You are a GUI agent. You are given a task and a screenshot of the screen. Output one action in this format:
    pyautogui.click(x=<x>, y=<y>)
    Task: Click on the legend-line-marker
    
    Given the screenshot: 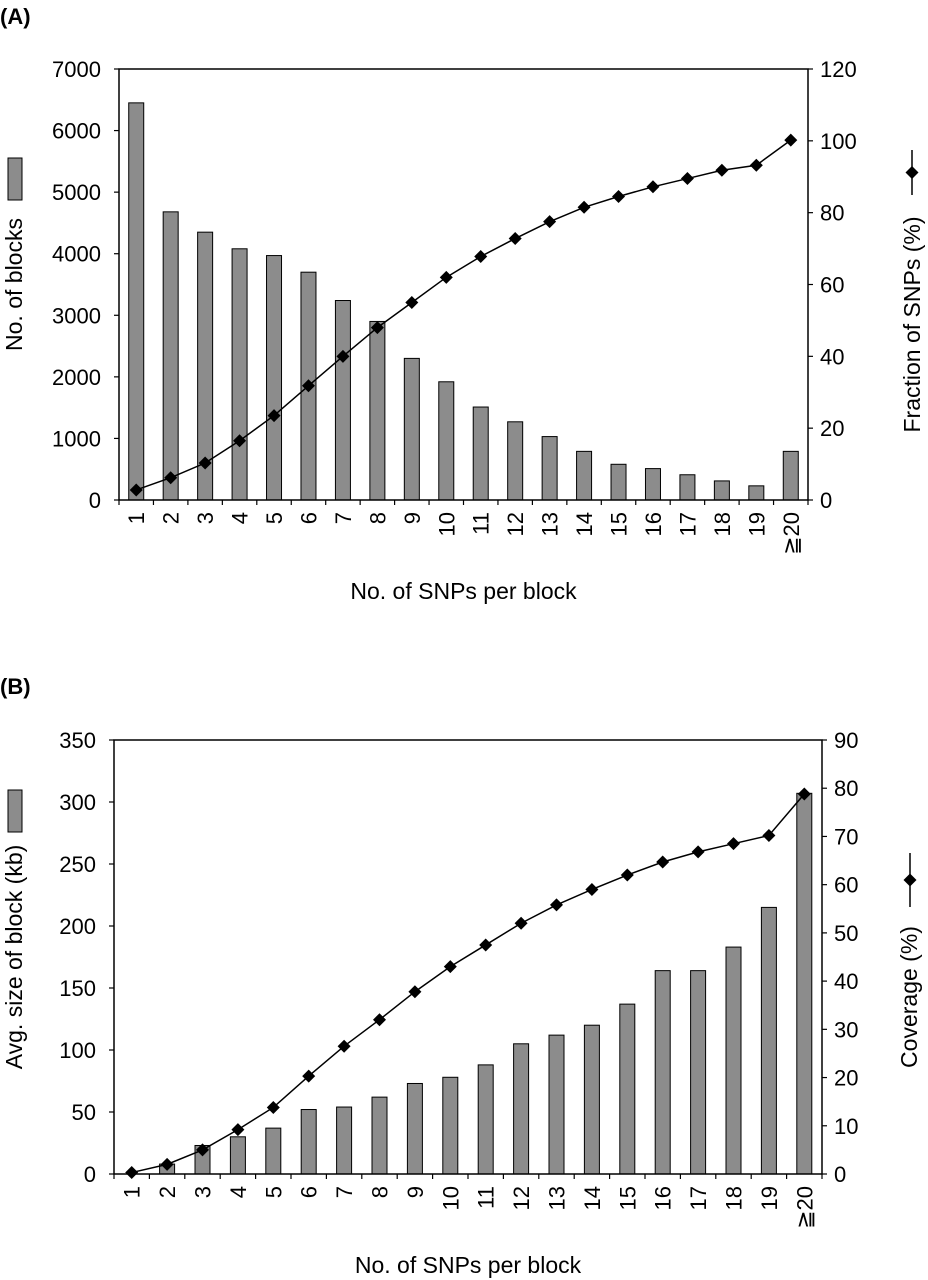 What is the action you would take?
    pyautogui.click(x=912, y=172)
    